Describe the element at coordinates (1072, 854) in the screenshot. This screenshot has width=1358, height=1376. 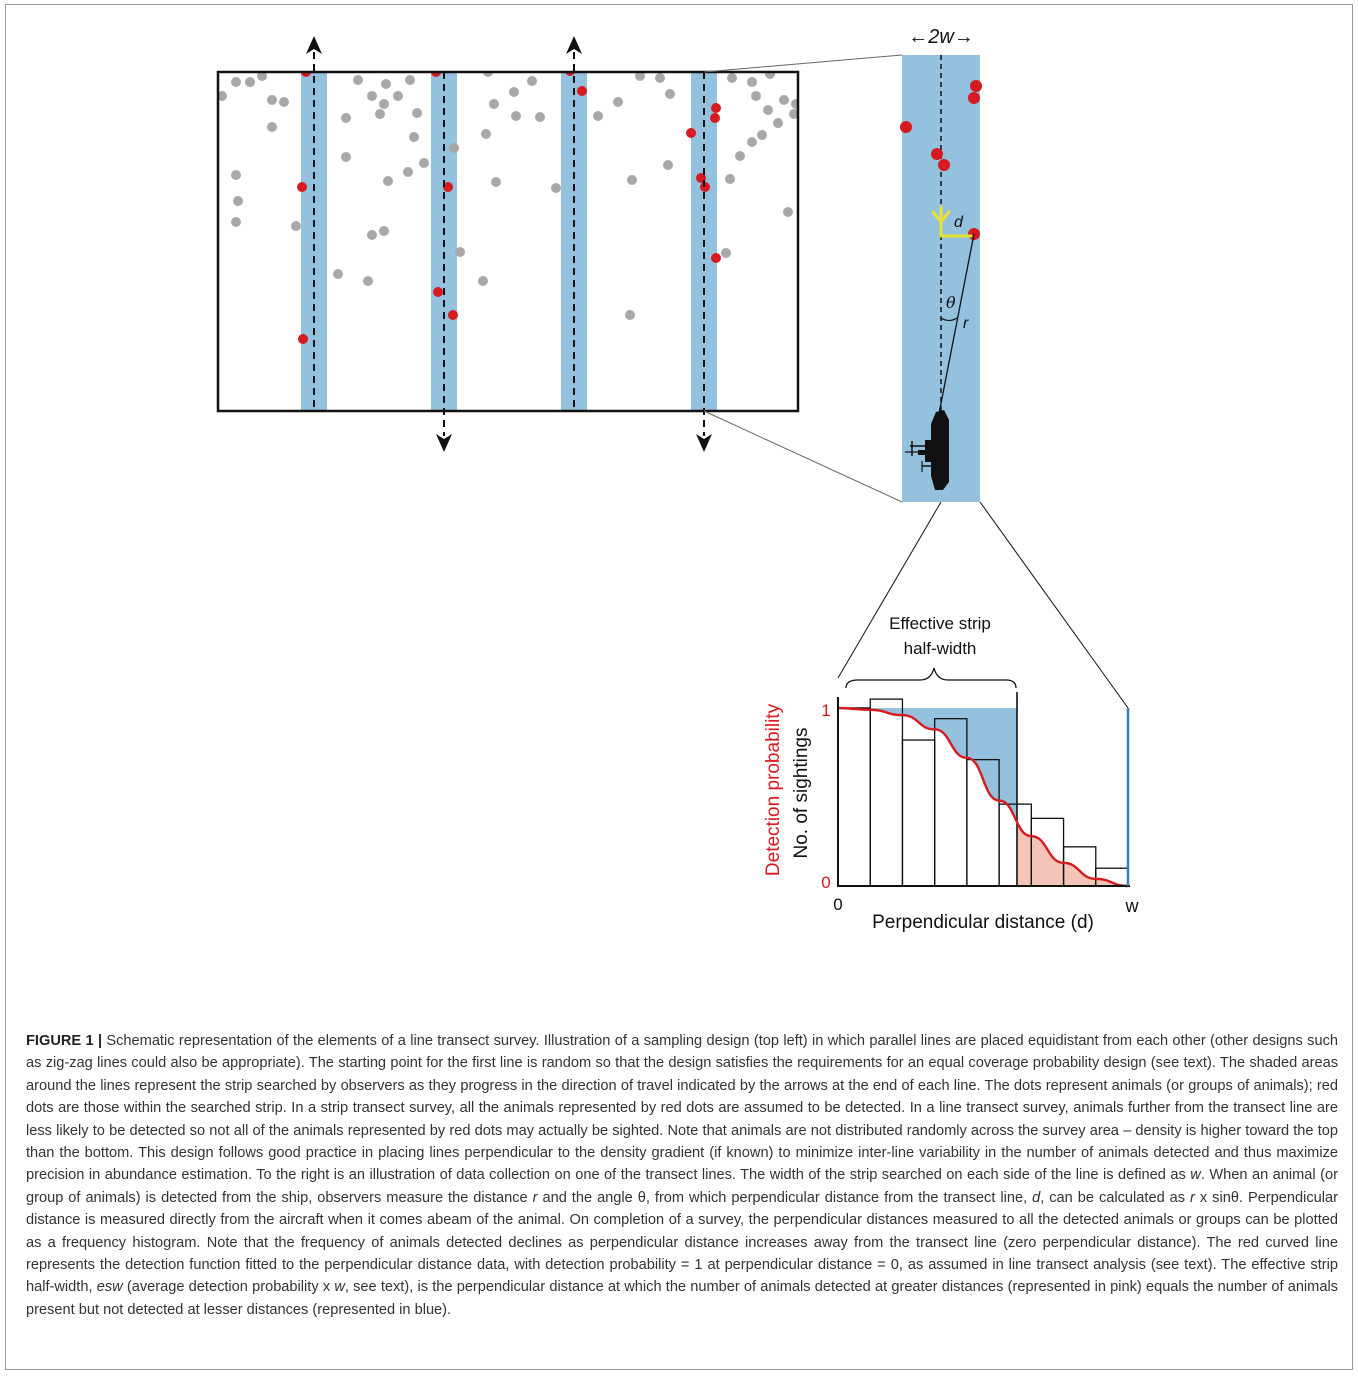
I see `detected-beyond-esw-area-pink` at that location.